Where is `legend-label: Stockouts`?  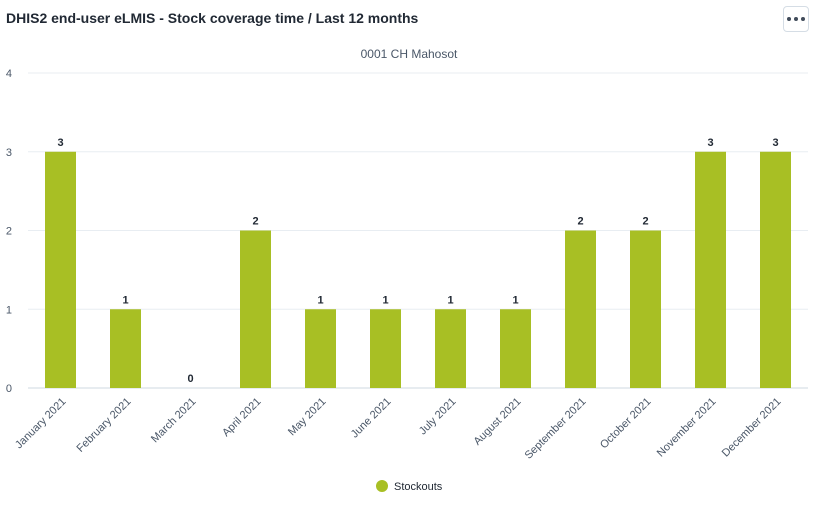 legend-label: Stockouts is located at coordinates (418, 487).